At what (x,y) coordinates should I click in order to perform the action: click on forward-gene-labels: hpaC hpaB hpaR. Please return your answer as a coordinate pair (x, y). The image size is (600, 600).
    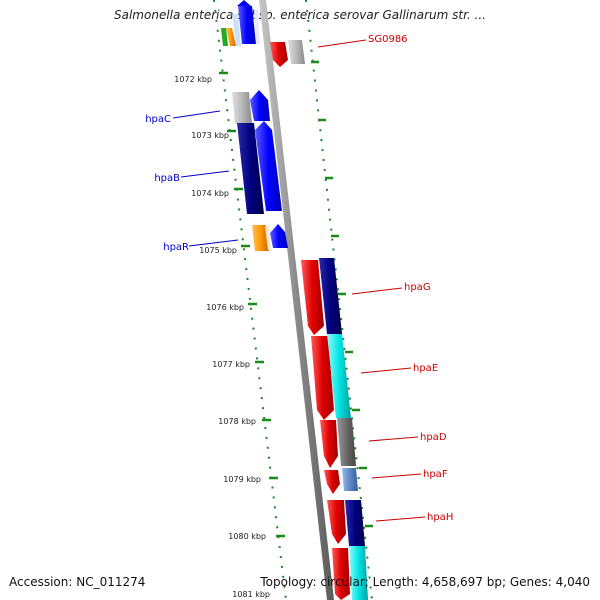
    Looking at the image, I should click on (167, 183).